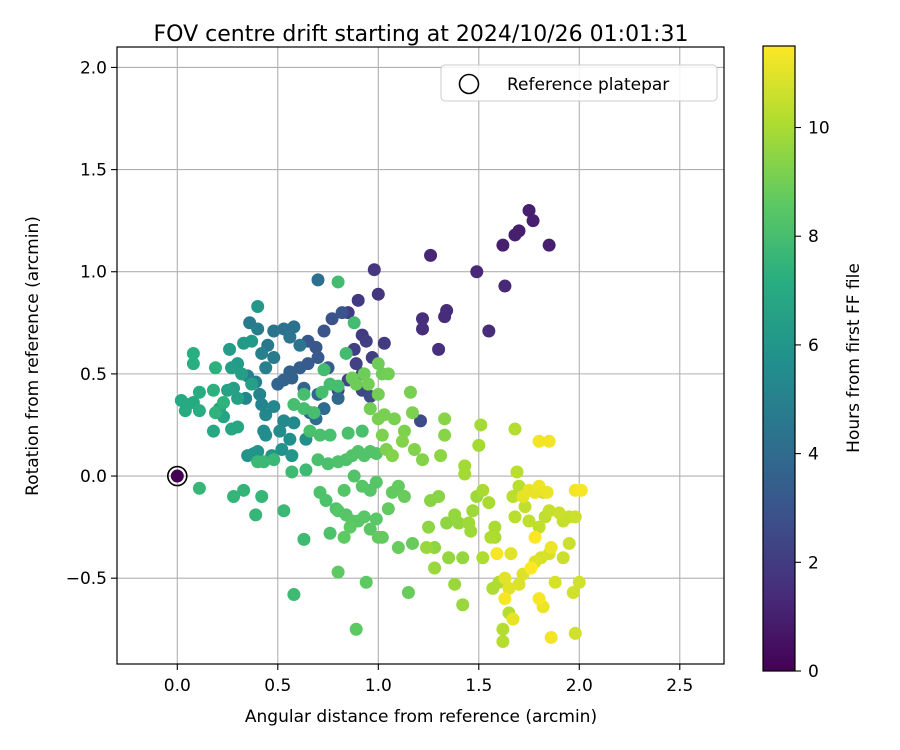 The width and height of the screenshot is (900, 750). I want to click on y-tick-label: 1.5, so click(93, 171).